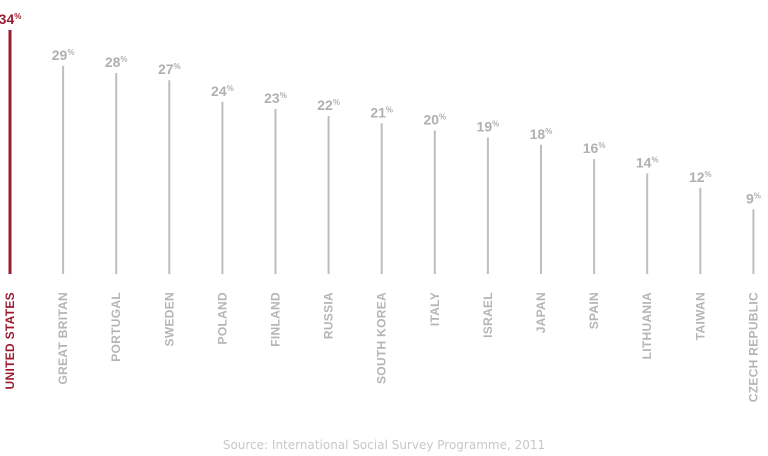  I want to click on category-label-portugal: PORTUGAL, so click(116, 327).